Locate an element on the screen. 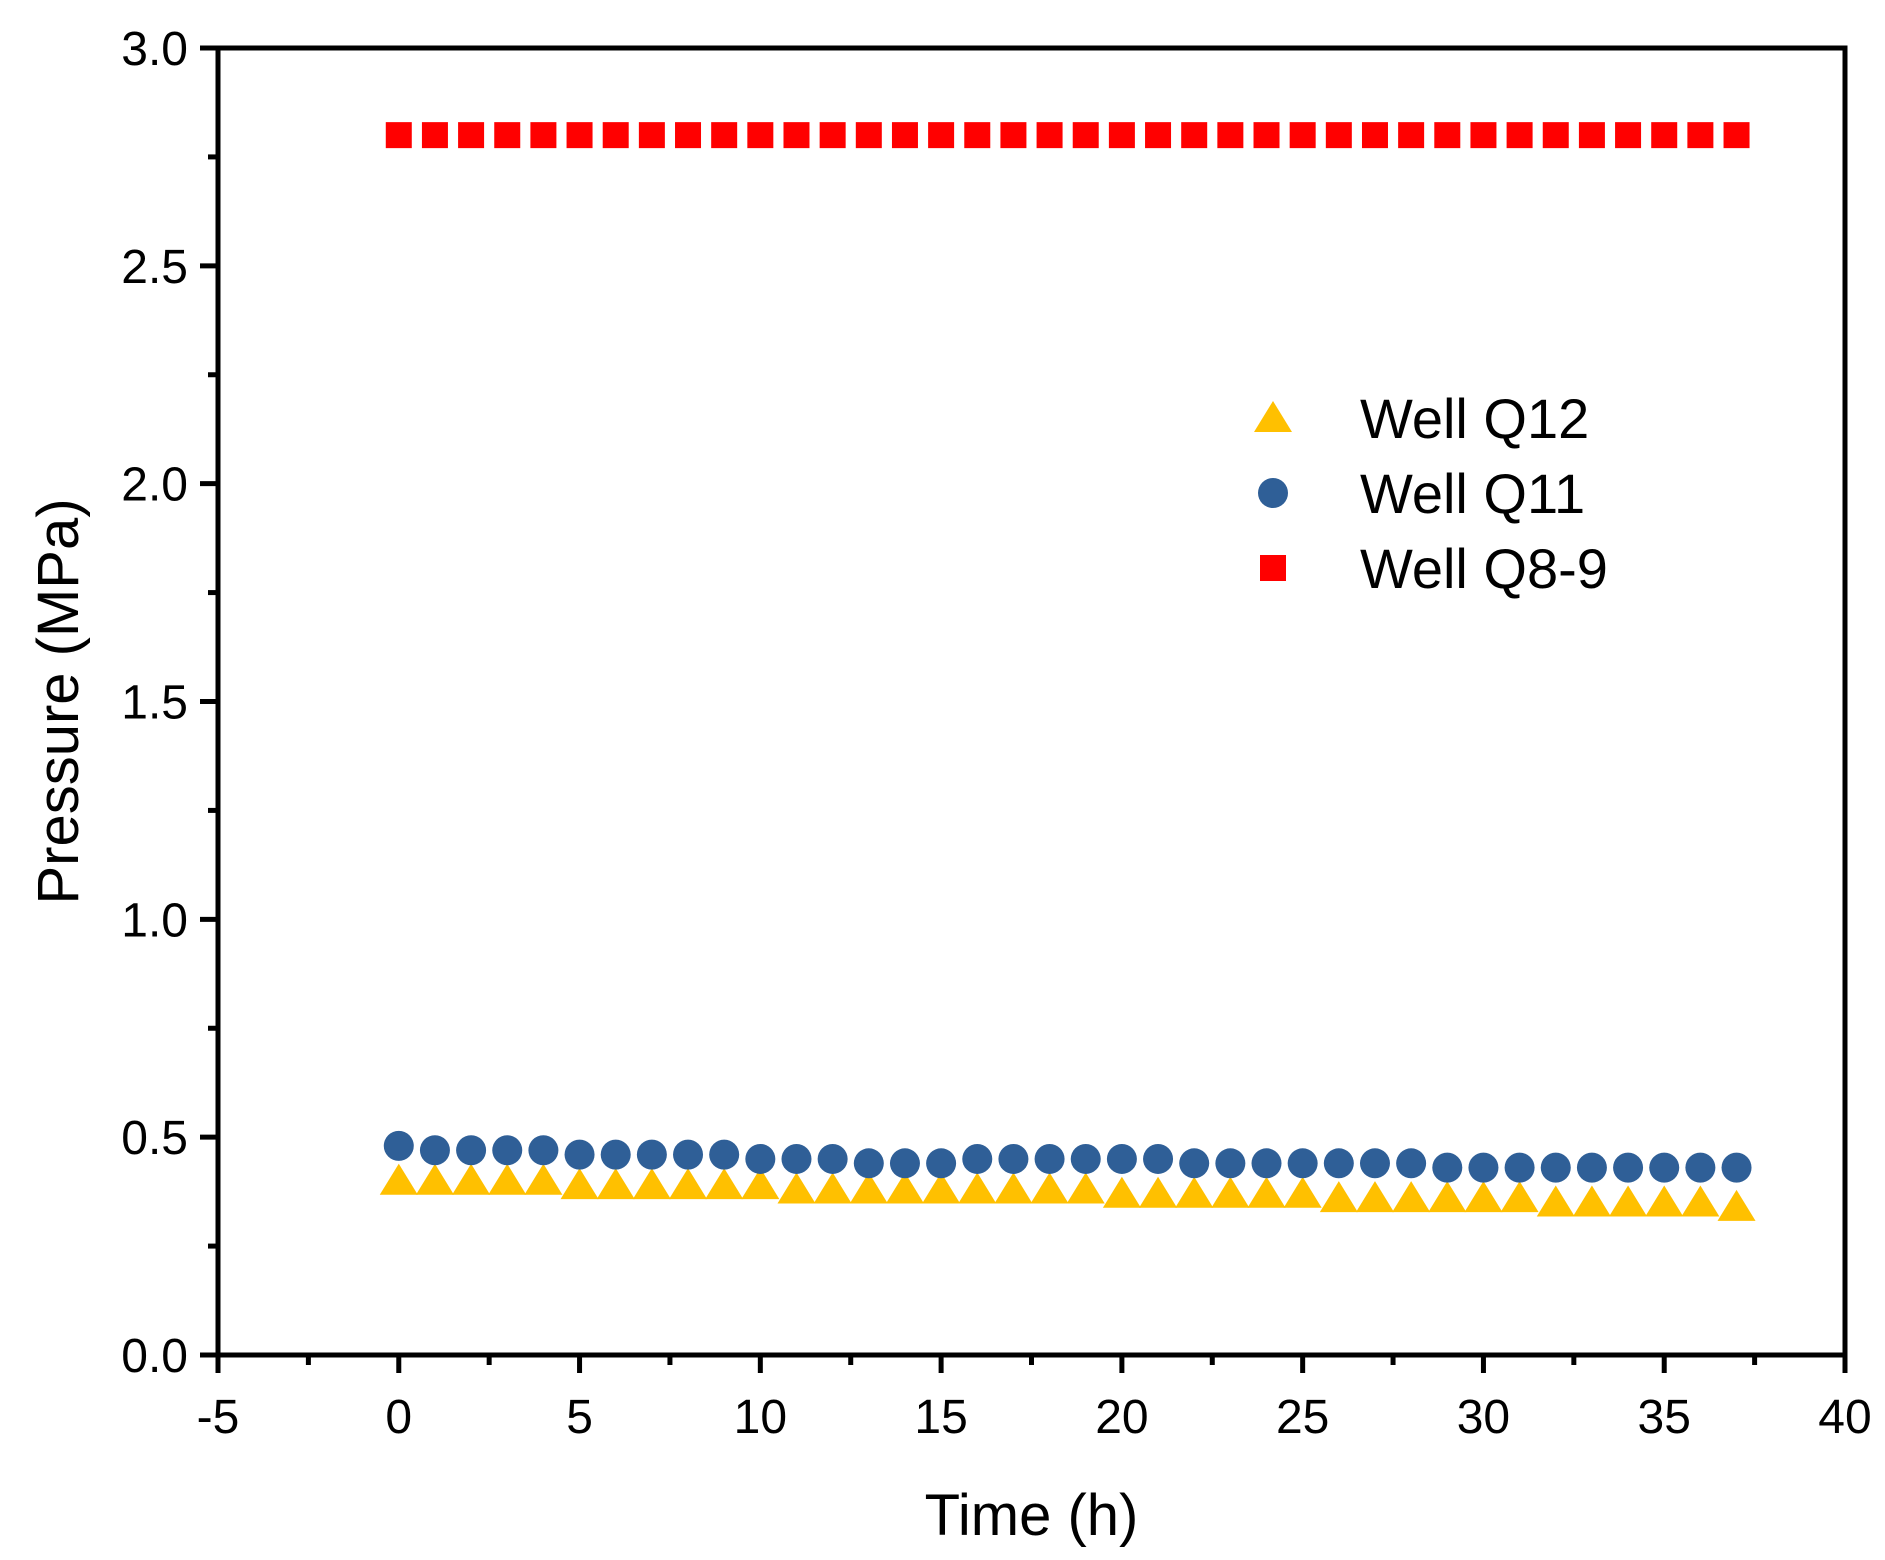 This screenshot has height=1560, width=1885. x-tick-label: 15 is located at coordinates (940, 1417).